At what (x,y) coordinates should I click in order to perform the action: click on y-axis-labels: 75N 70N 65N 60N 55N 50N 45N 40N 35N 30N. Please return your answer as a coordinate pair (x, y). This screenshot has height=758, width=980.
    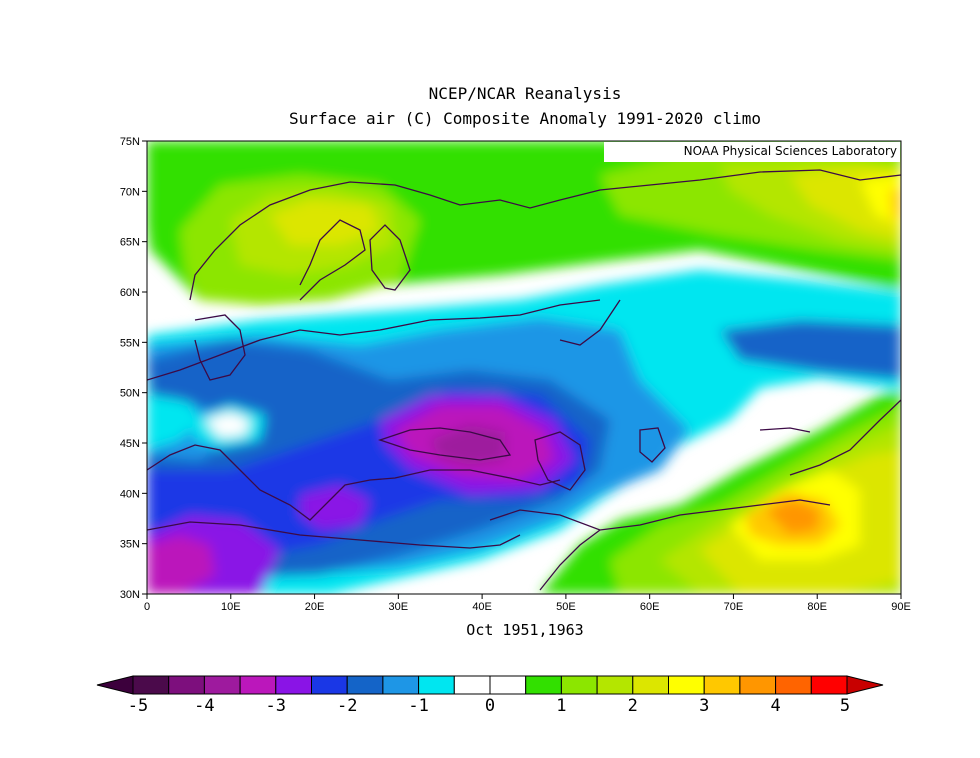
    Looking at the image, I should click on (130, 368).